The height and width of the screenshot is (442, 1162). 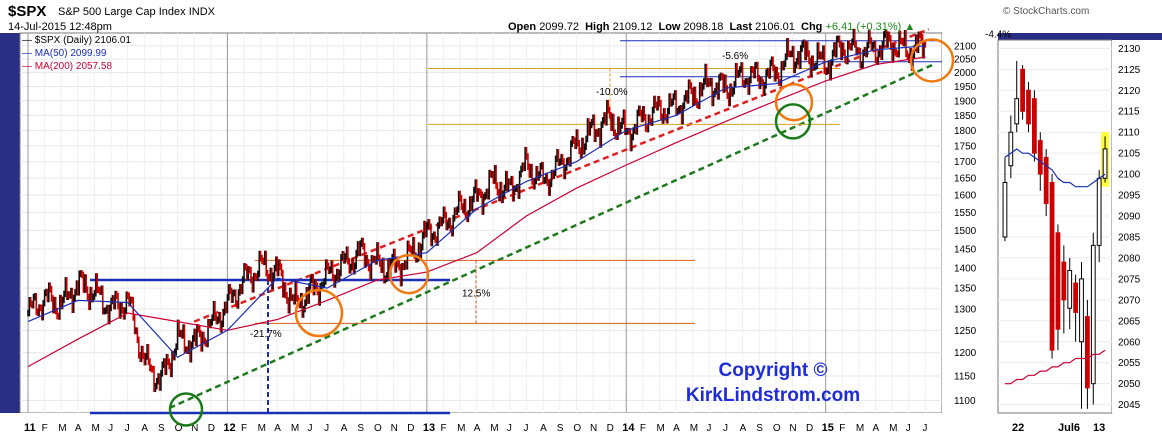 I want to click on last-value: 2106.01, so click(x=775, y=27).